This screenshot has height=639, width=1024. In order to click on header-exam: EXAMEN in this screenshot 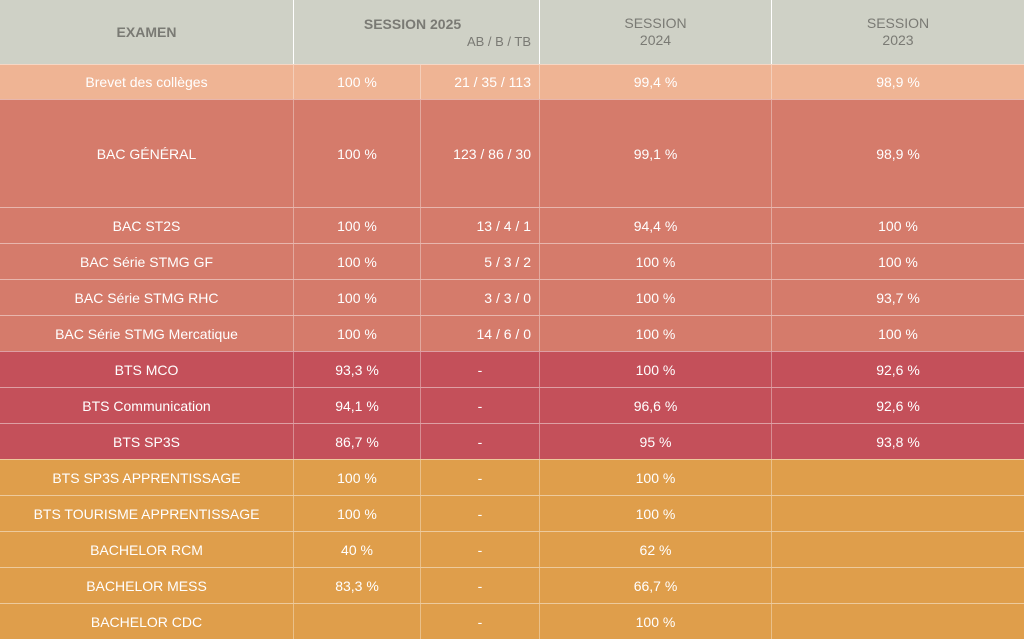, I will do `click(147, 32)`.